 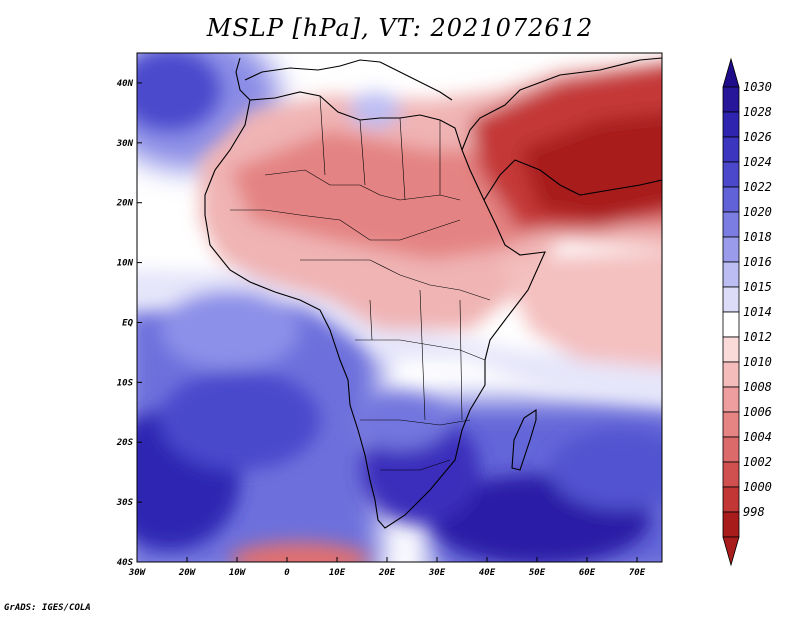 I want to click on border-sahel-north, so click(x=362, y=185).